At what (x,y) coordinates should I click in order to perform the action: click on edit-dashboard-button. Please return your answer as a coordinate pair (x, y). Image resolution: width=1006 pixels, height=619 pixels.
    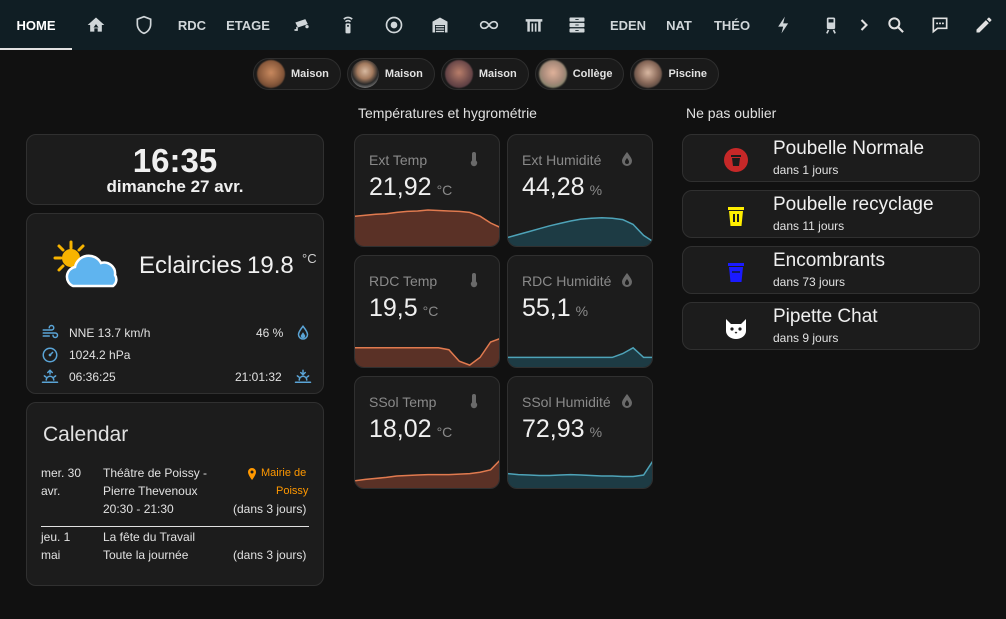
    Looking at the image, I should click on (984, 25).